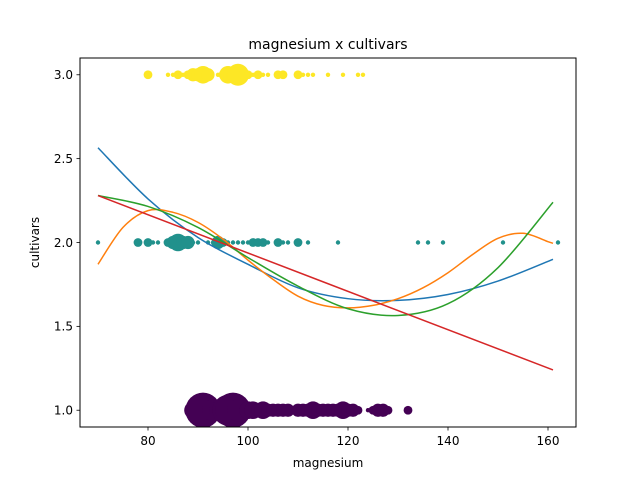 The height and width of the screenshot is (480, 640). I want to click on y-tick-label-4: 3.0, so click(63, 75).